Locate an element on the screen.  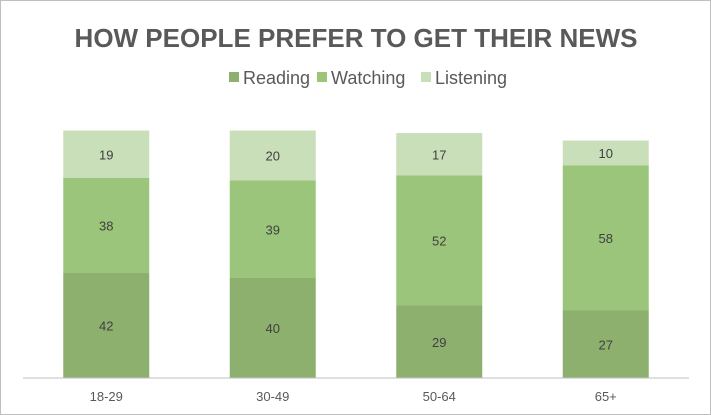
bar-reading-65+ is located at coordinates (605, 344).